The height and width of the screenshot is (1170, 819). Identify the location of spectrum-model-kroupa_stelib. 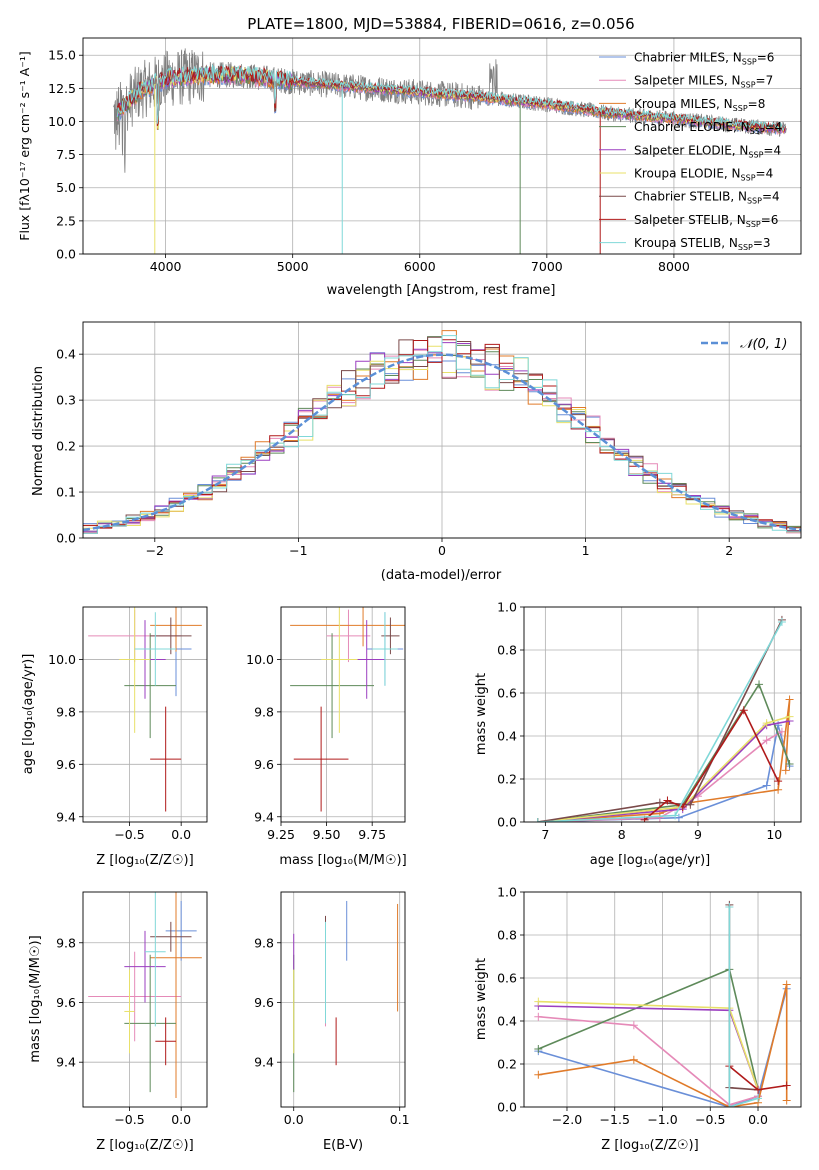
(451, 98).